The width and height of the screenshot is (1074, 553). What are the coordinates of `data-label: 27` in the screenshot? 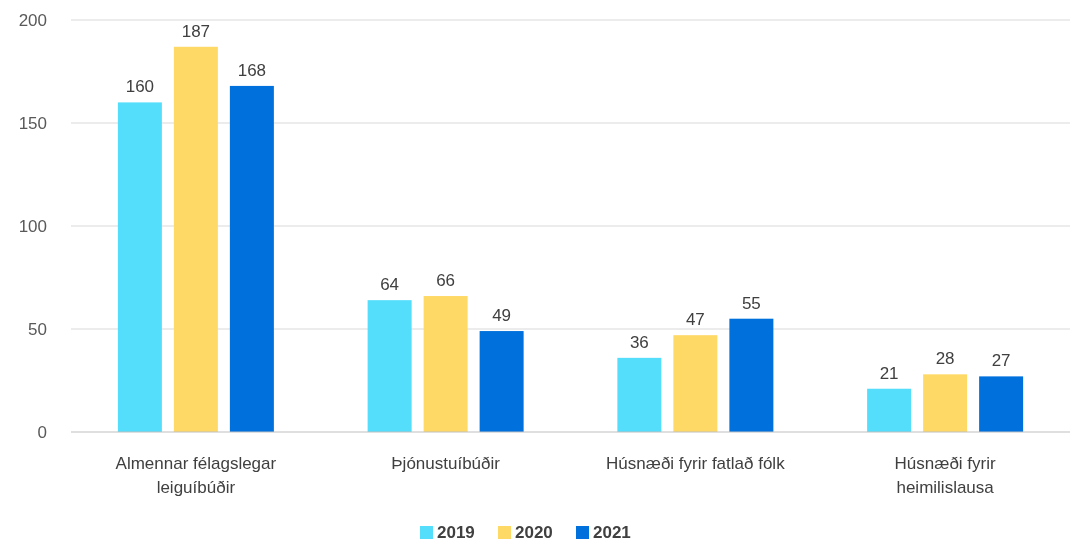 It's located at (1001, 361).